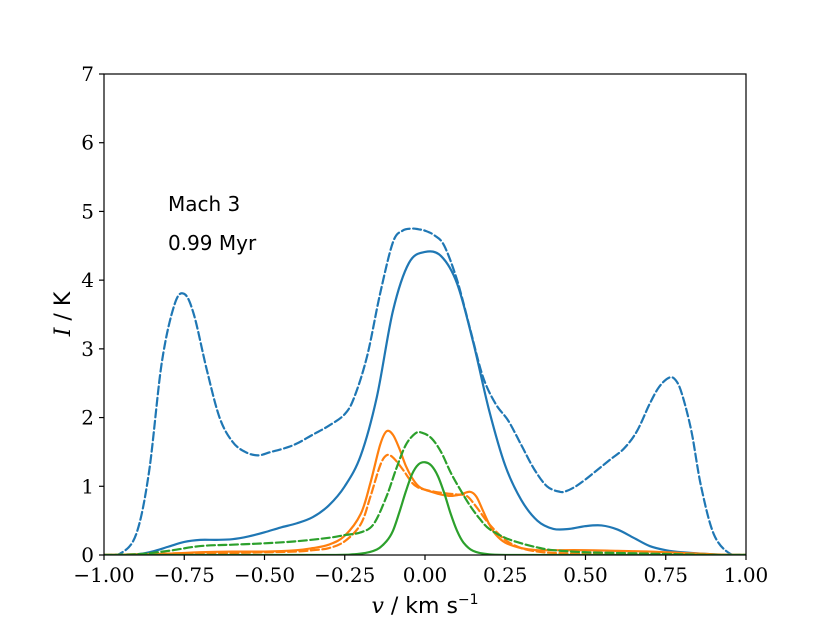 The height and width of the screenshot is (623, 830). Describe the element at coordinates (87, 211) in the screenshot. I see `y-tick-label: 5` at that location.